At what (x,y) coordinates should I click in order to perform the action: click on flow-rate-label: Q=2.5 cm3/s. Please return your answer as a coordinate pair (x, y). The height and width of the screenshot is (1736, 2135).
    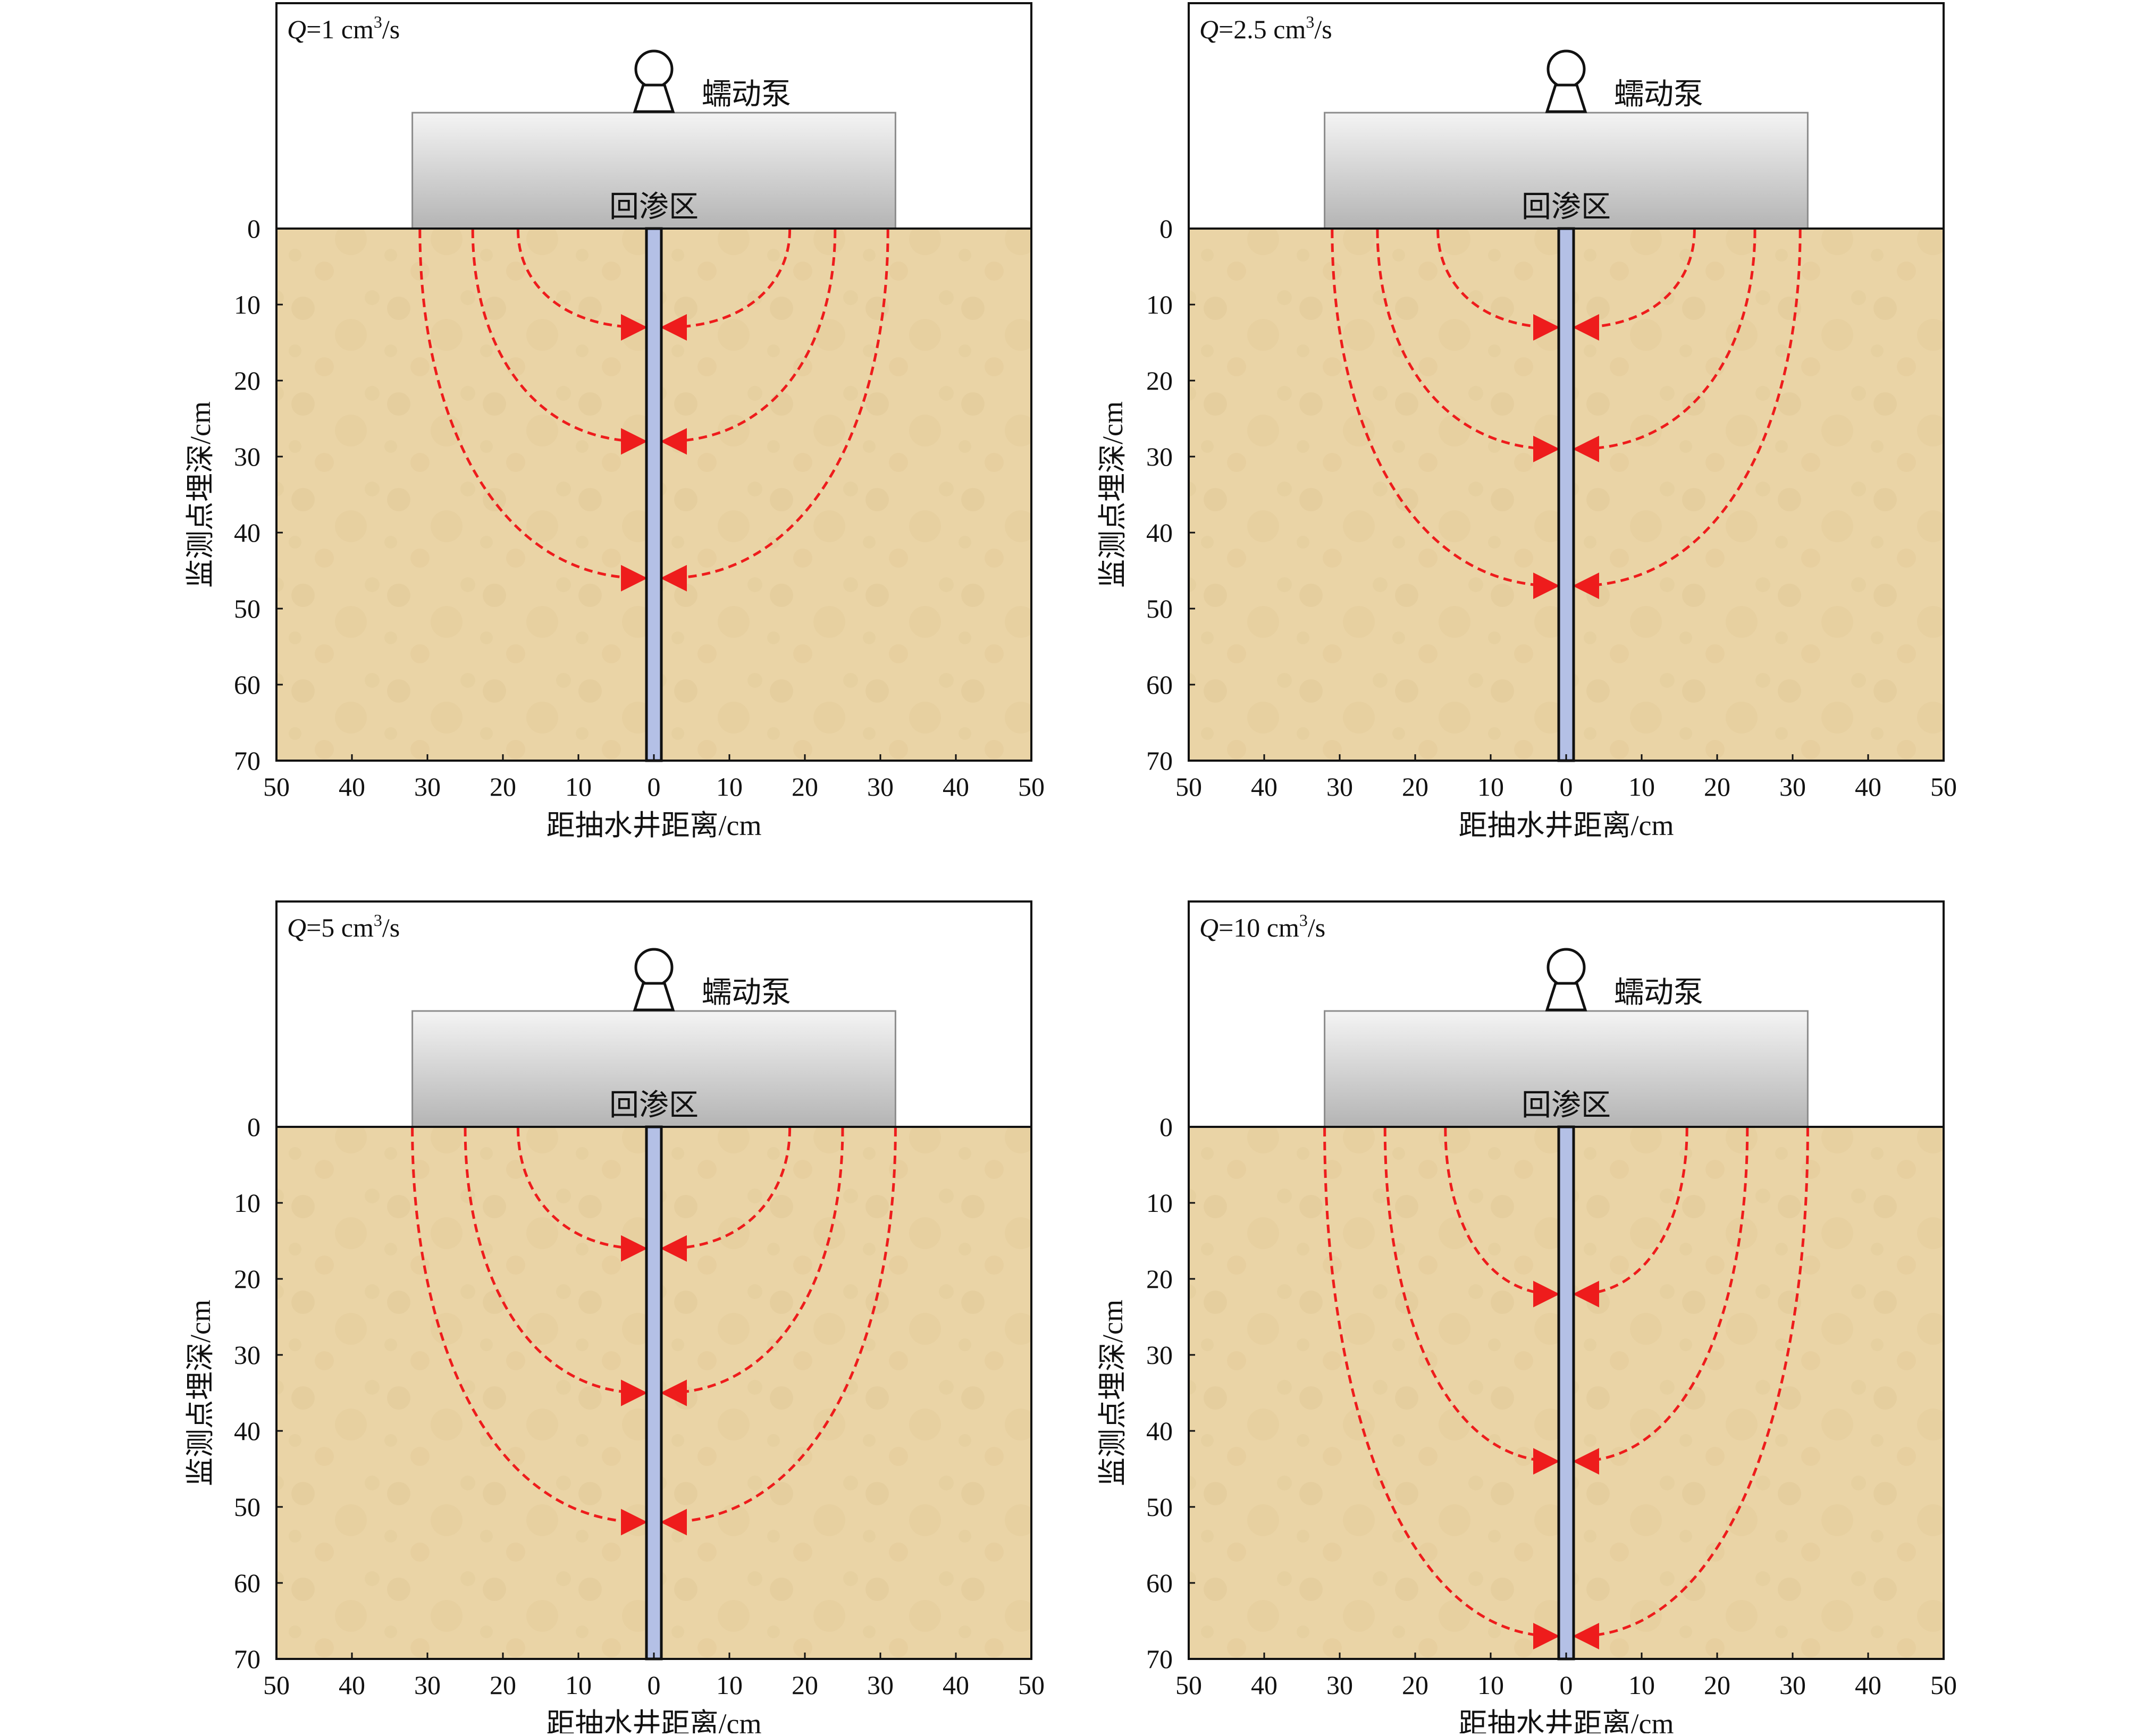
    Looking at the image, I should click on (1265, 28).